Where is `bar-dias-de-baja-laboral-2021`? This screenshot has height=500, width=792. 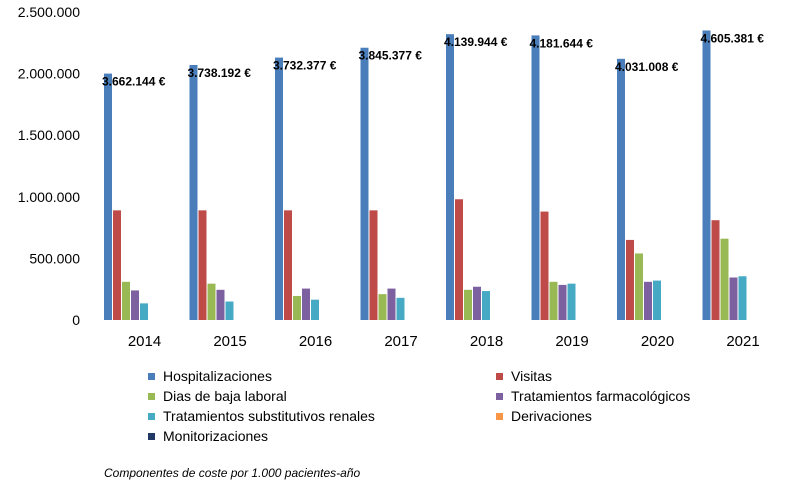
bar-dias-de-baja-laboral-2021 is located at coordinates (724, 279).